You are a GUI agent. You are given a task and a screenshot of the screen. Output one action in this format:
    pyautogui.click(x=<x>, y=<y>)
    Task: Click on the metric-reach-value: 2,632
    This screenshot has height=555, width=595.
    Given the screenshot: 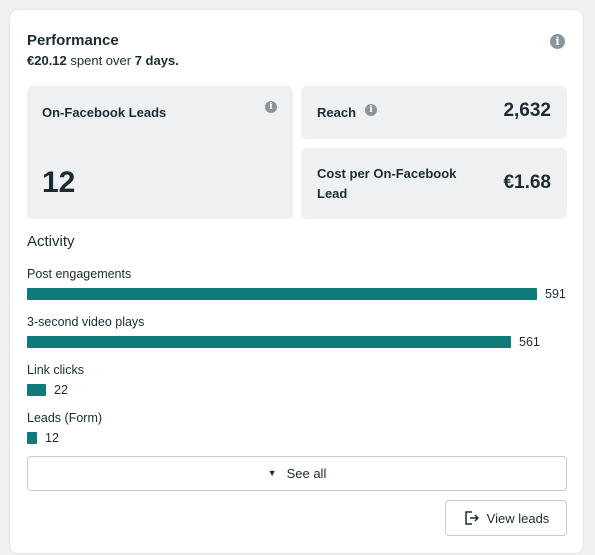 What is the action you would take?
    pyautogui.click(x=527, y=110)
    